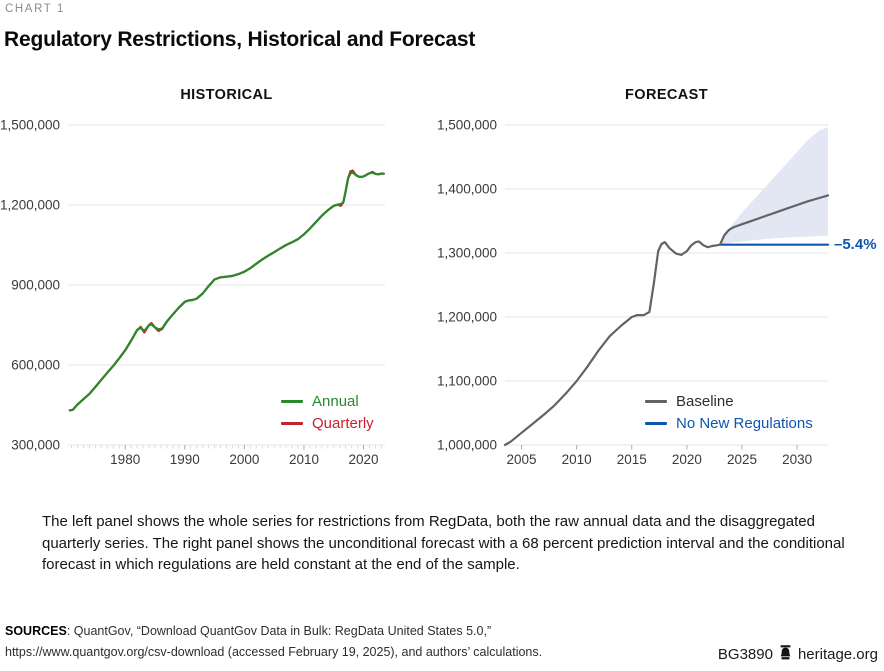  Describe the element at coordinates (35, 9) in the screenshot. I see `chart-number: CHART 1` at that location.